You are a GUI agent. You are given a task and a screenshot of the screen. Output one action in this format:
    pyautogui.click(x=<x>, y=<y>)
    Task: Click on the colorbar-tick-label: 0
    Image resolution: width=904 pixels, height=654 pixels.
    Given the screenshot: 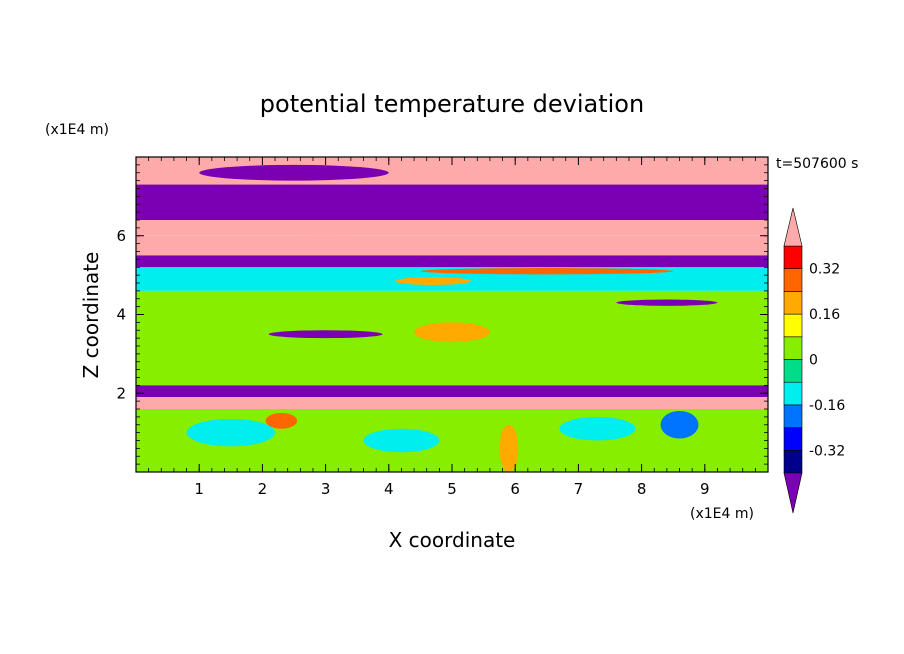 What is the action you would take?
    pyautogui.click(x=813, y=361)
    